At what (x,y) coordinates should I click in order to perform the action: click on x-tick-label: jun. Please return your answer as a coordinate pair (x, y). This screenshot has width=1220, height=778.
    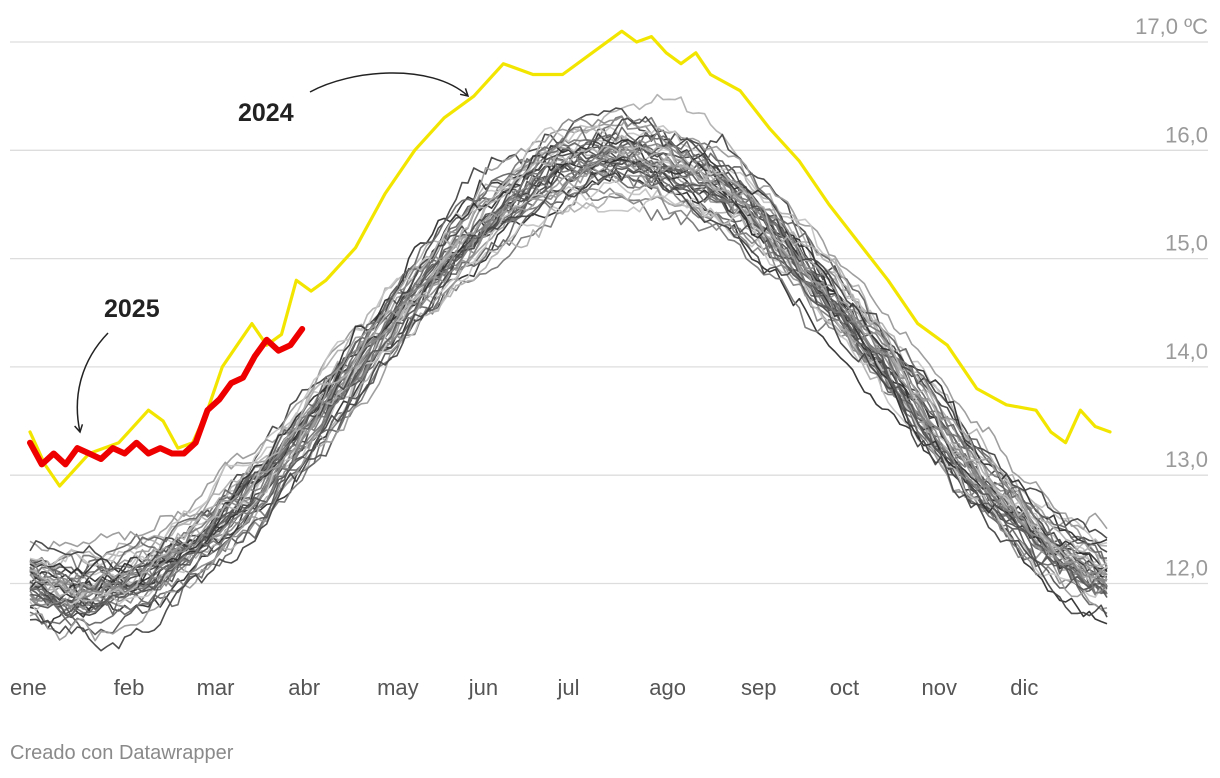
    Looking at the image, I should click on (483, 687).